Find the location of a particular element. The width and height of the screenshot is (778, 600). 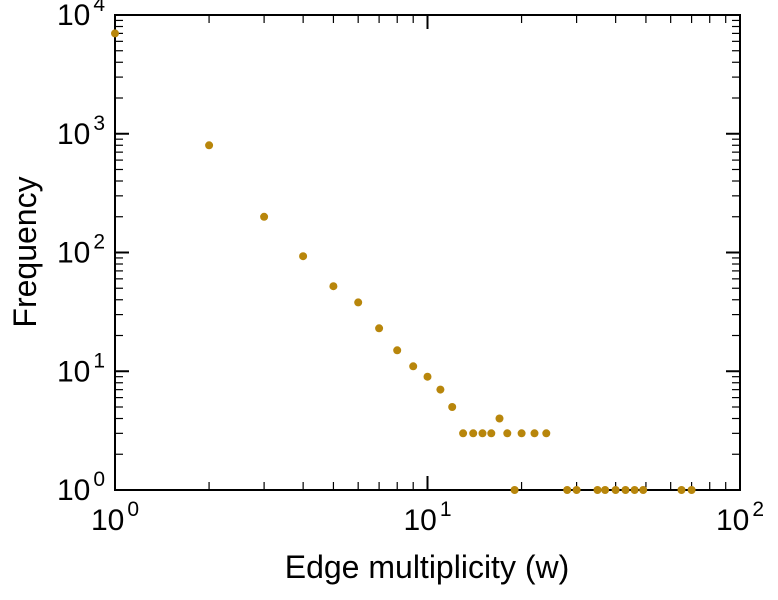

x-axis-label: Edge multiplicity (w) is located at coordinates (427, 567).